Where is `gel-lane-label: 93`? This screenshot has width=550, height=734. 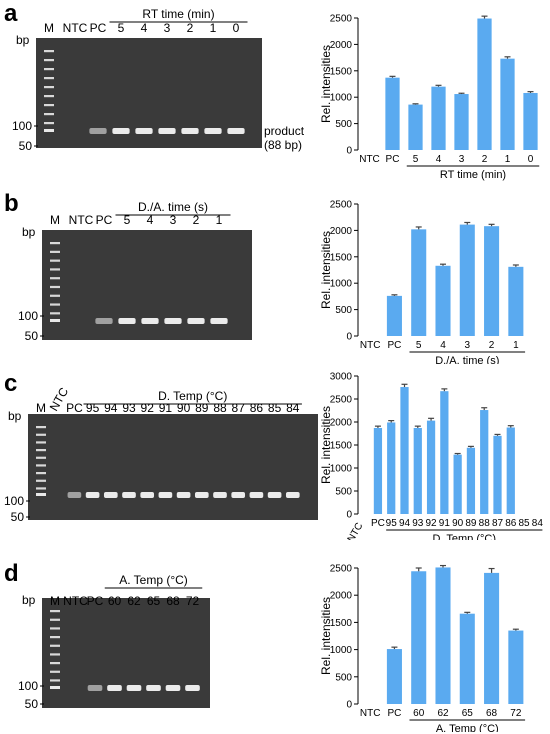 gel-lane-label: 93 is located at coordinates (129, 408).